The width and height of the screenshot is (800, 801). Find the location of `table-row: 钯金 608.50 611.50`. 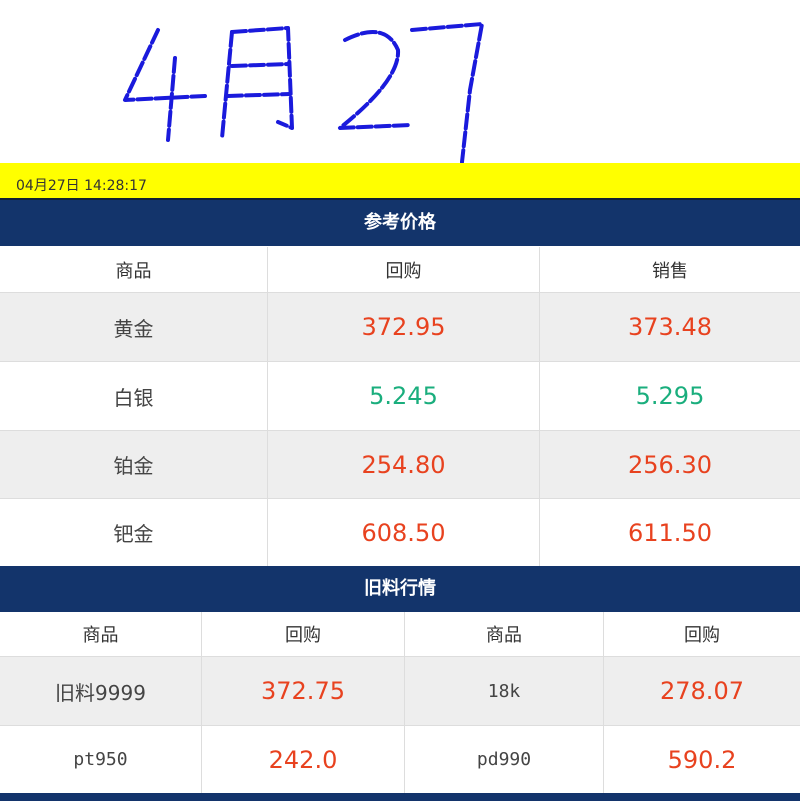

table-row: 钯金 608.50 611.50 is located at coordinates (400, 532).